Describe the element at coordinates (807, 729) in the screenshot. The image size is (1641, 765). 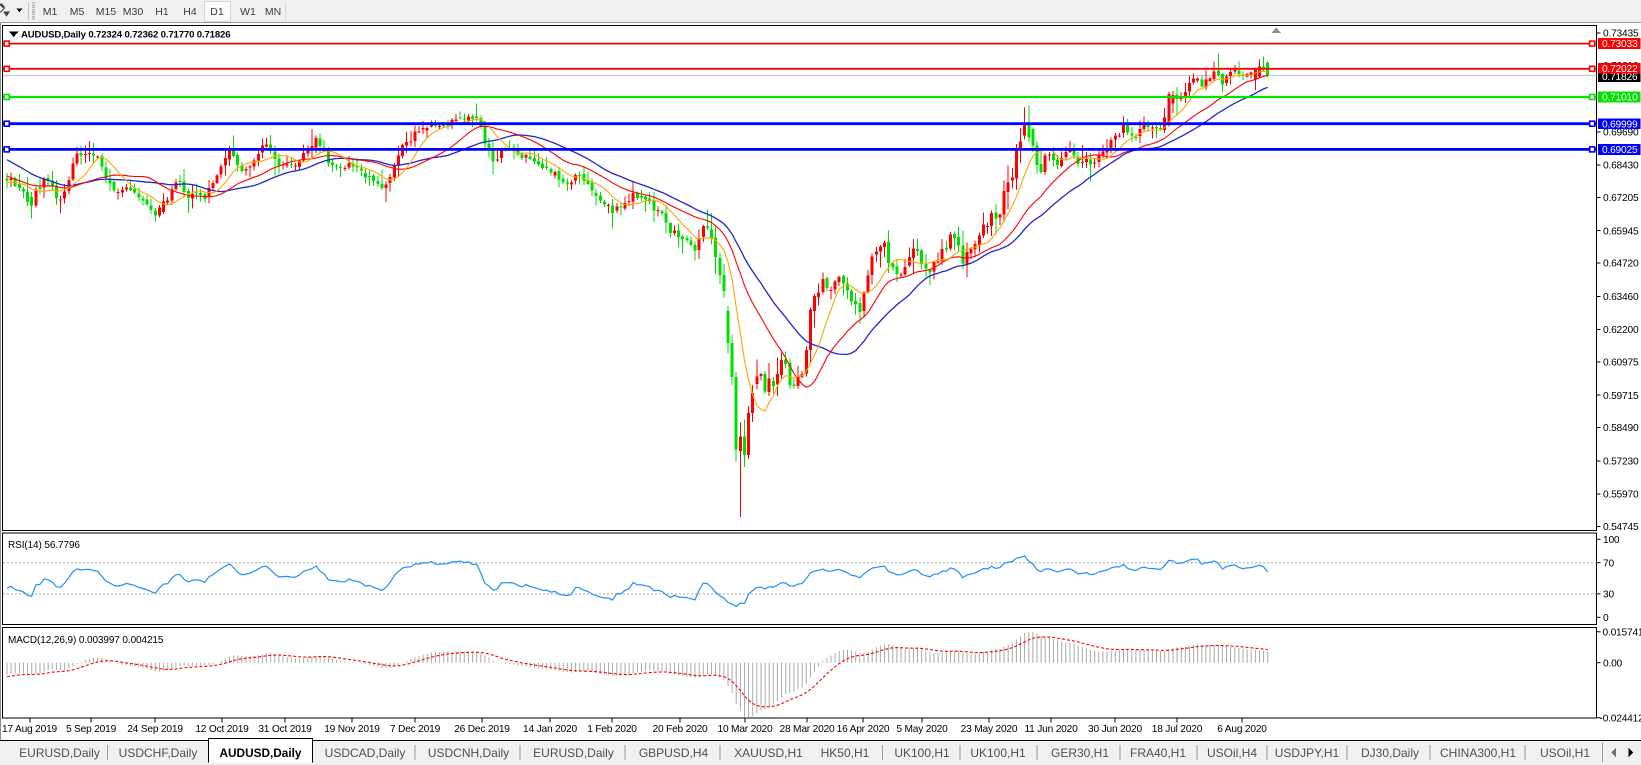
I see `svg-text: 28 Mar 2020` at that location.